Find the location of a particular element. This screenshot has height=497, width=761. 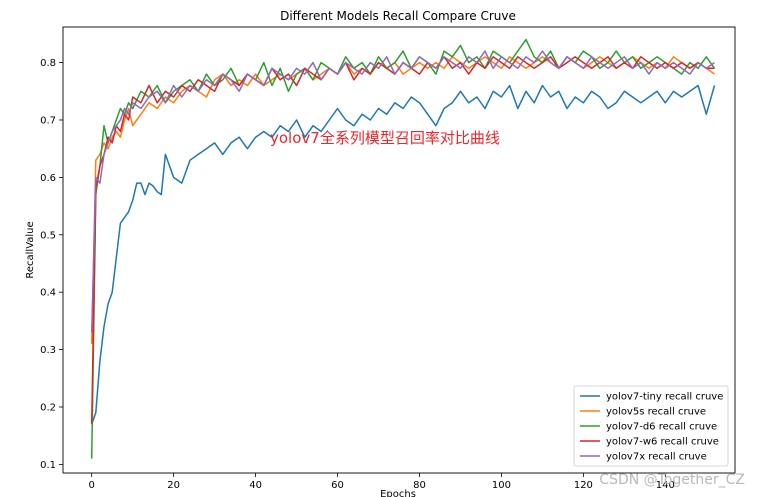

x-tick-label: 120 is located at coordinates (583, 485).